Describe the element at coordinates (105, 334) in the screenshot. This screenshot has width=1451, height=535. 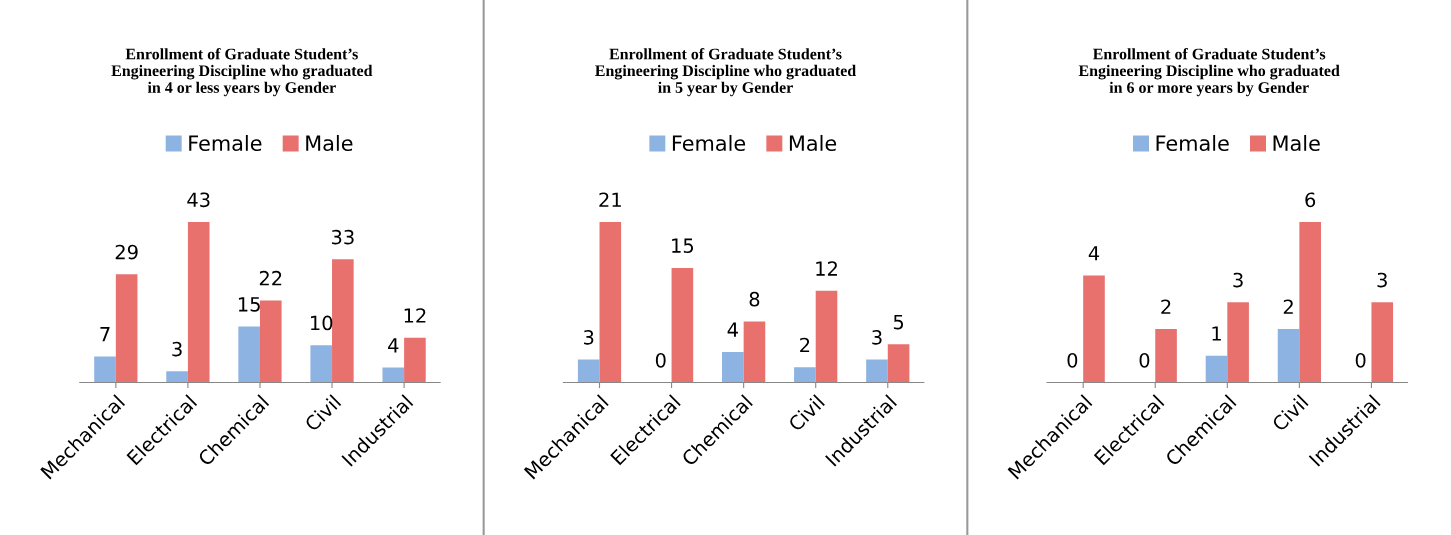
I see `data-label: 7` at that location.